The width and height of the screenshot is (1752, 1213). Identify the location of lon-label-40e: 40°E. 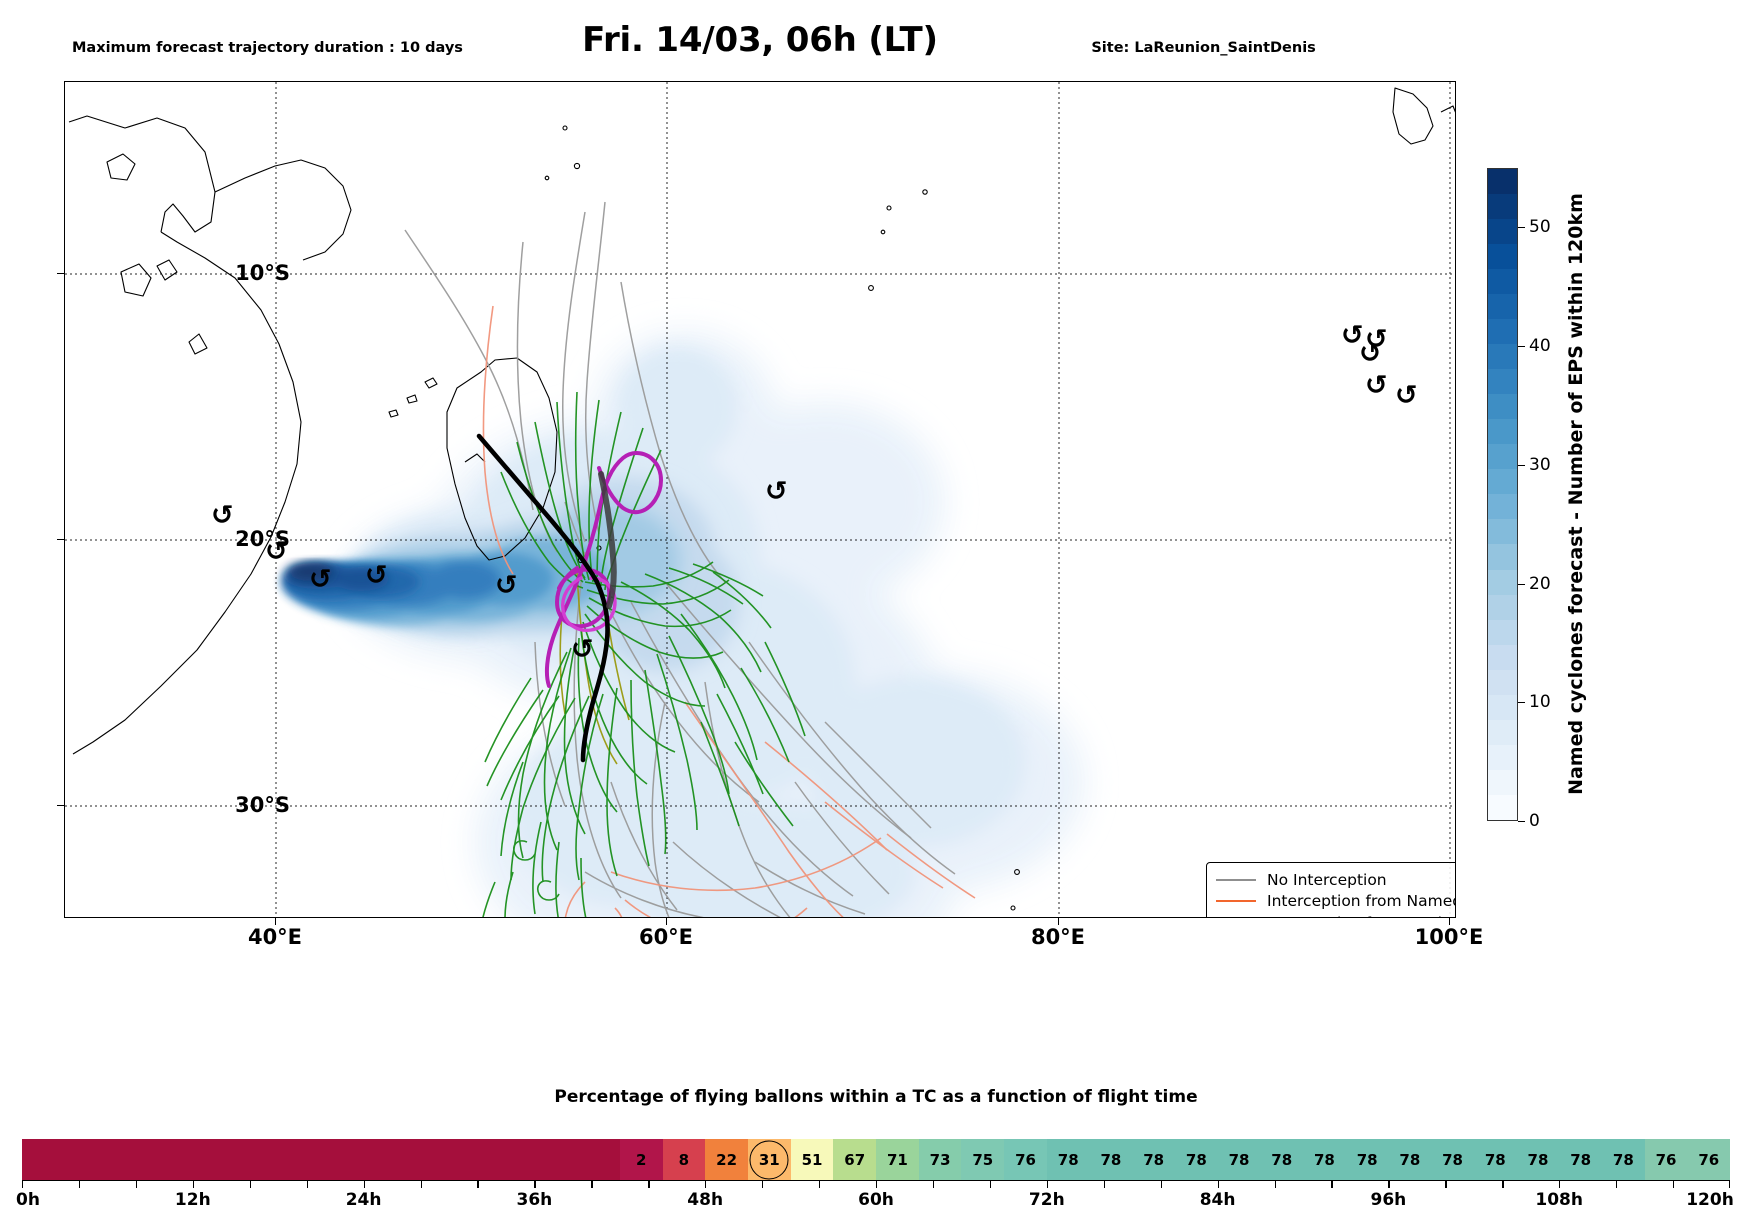
(275, 937).